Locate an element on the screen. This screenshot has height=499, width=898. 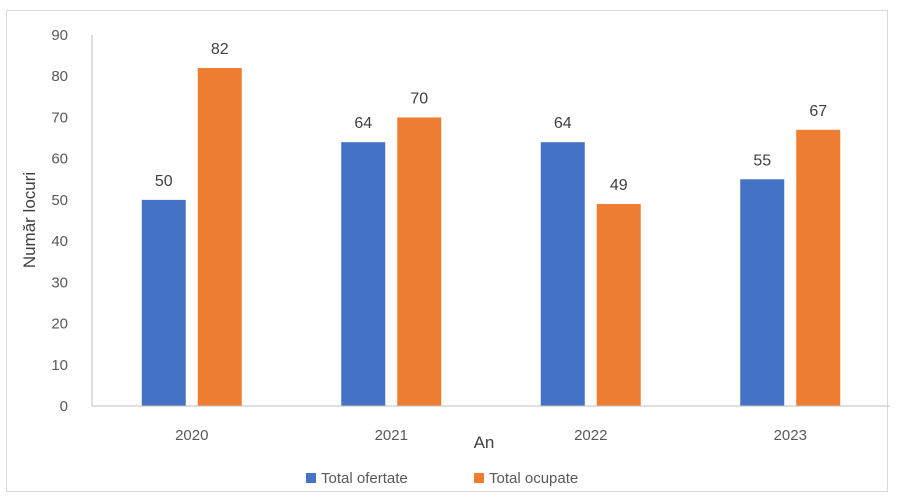
y-tick-label: 50 is located at coordinates (59, 200).